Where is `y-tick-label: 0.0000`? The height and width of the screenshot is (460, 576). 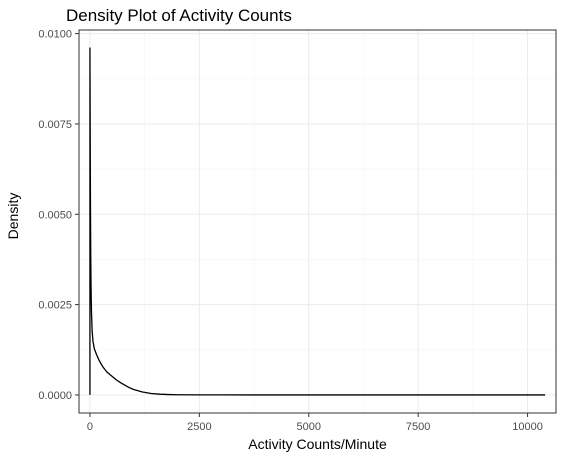
y-tick-label: 0.0000 is located at coordinates (55, 396).